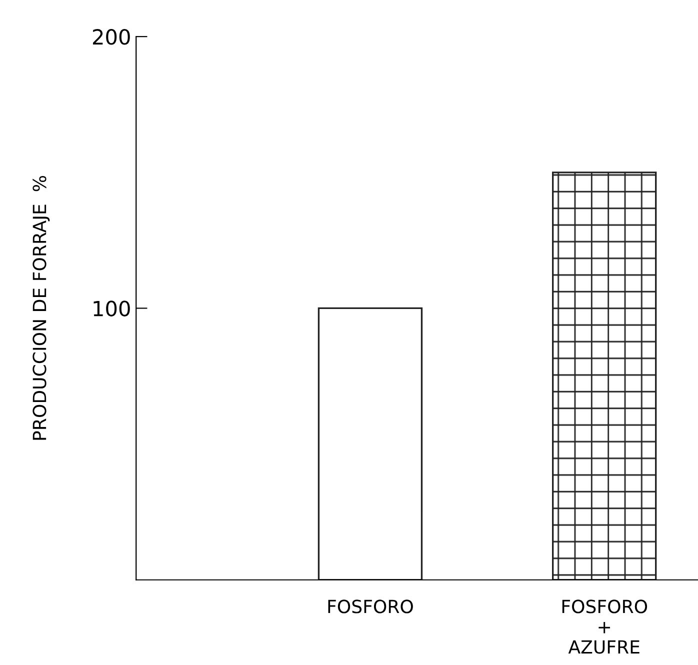 Image resolution: width=698 pixels, height=665 pixels. What do you see at coordinates (111, 37) in the screenshot?
I see `y-tick-label: 200` at bounding box center [111, 37].